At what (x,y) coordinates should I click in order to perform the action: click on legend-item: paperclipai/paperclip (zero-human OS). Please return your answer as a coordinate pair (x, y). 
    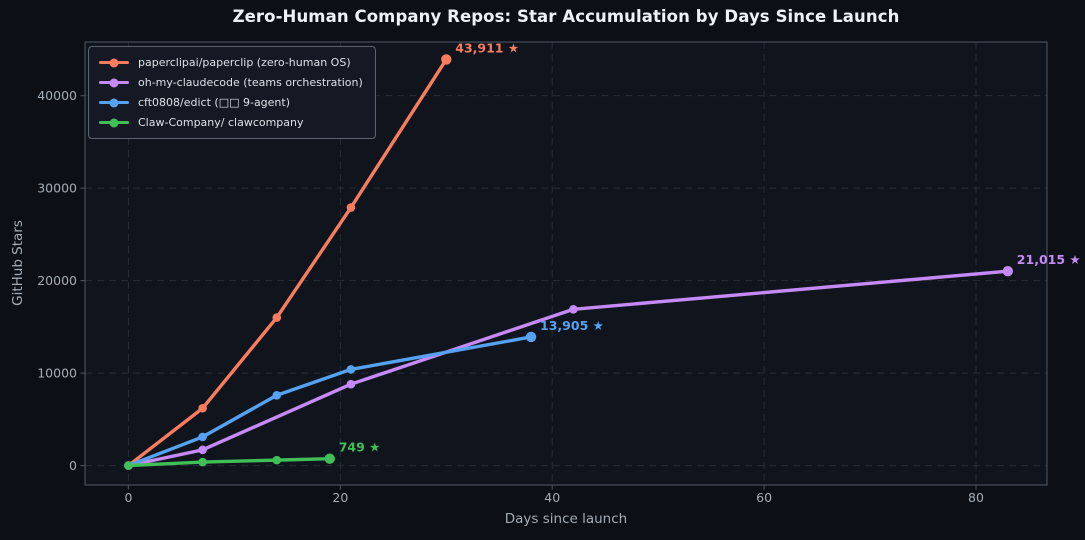
    Looking at the image, I should click on (231, 62).